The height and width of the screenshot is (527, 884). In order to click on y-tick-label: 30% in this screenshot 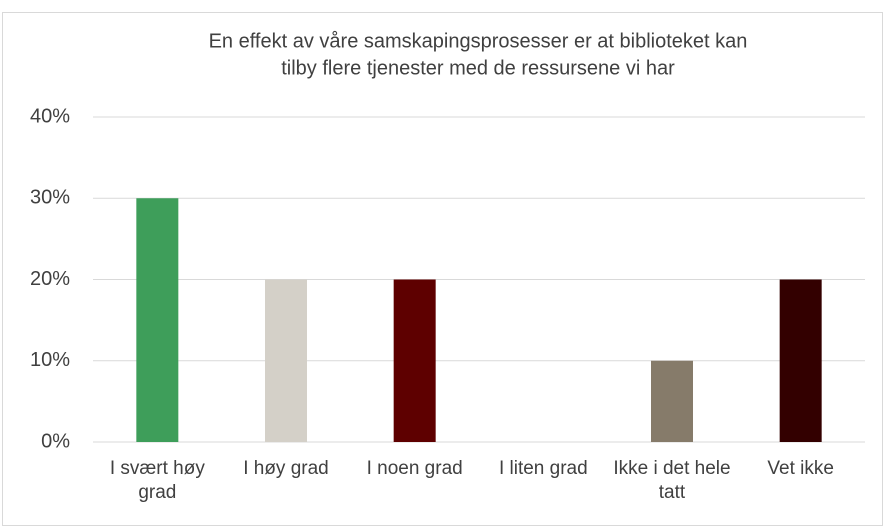, I will do `click(50, 198)`.